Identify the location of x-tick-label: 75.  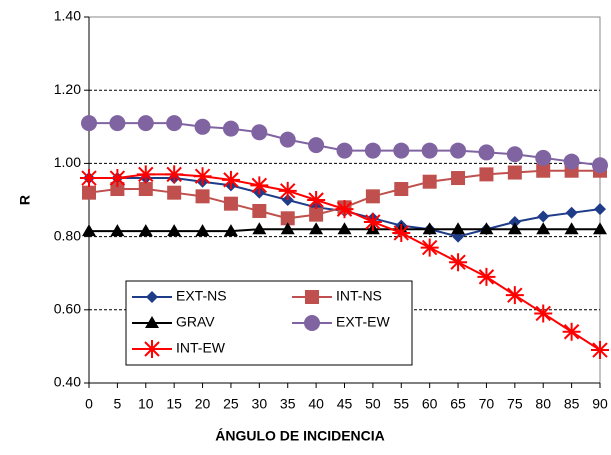
(515, 404).